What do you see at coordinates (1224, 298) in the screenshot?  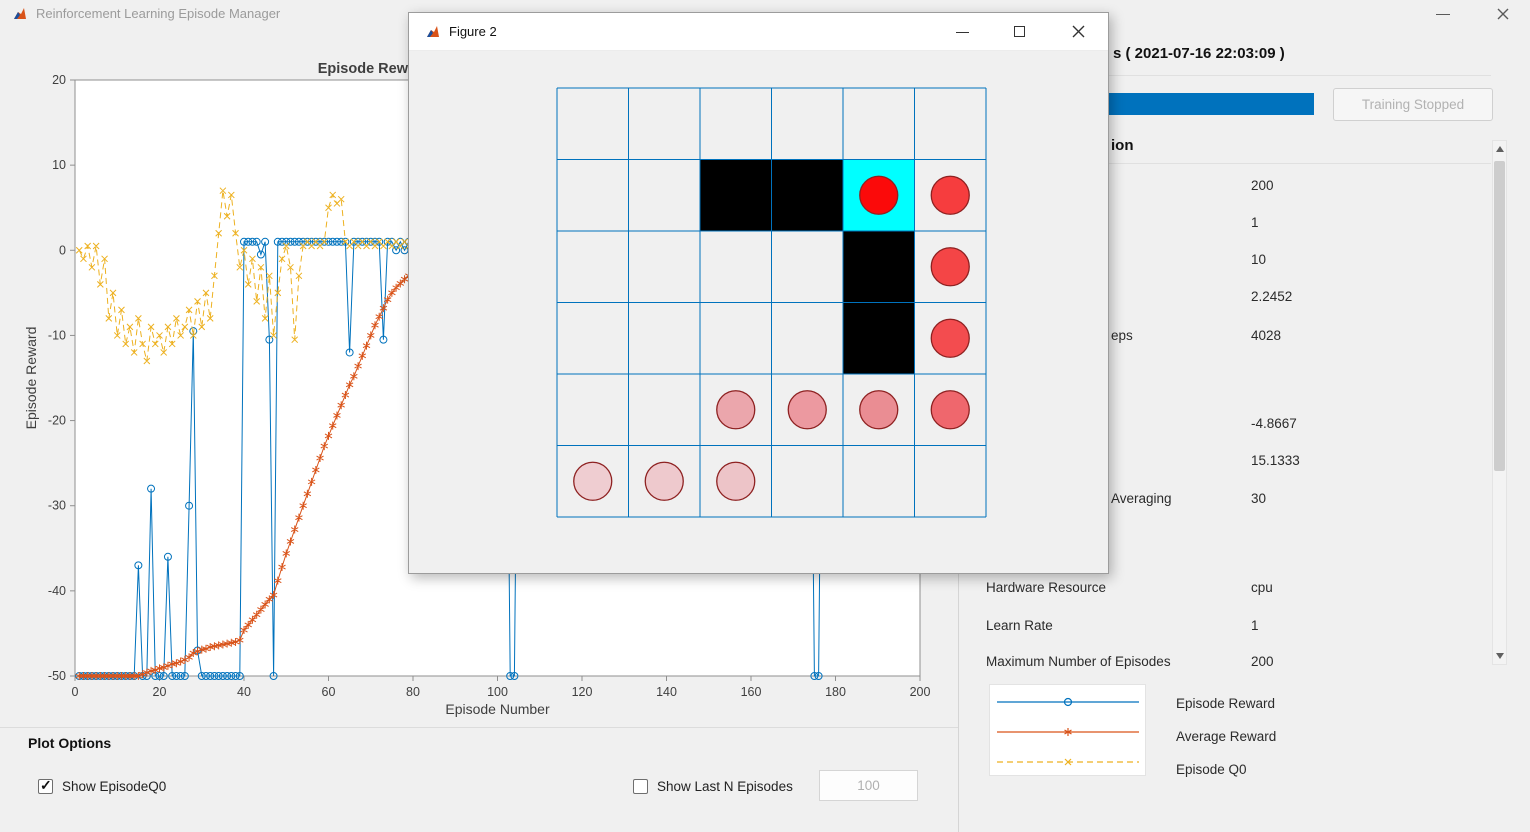 I see `table-row: 2.2452` at bounding box center [1224, 298].